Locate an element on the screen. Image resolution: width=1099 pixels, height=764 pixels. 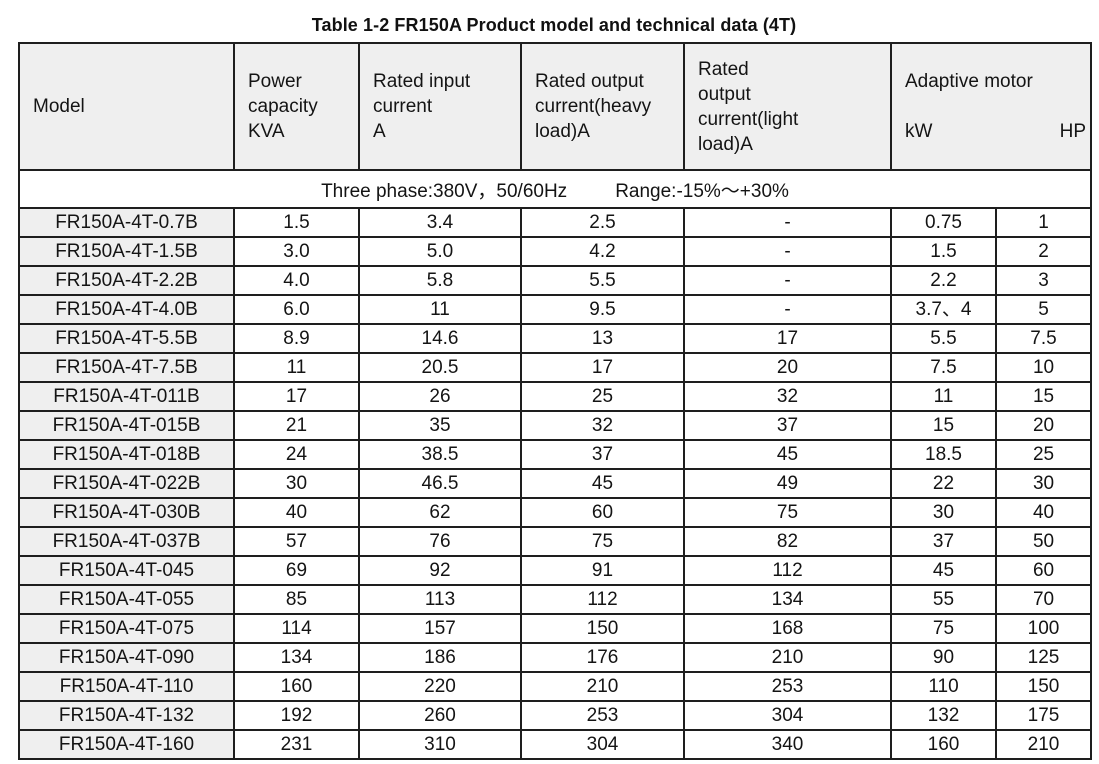
value-cell: 168 is located at coordinates (787, 628).